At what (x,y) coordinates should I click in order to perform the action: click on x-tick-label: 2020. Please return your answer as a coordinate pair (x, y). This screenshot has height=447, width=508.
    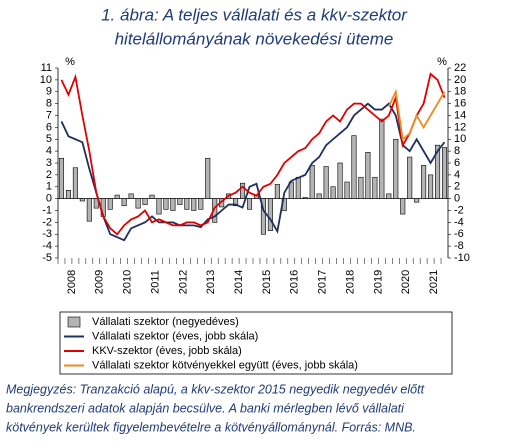
    Looking at the image, I should click on (406, 282).